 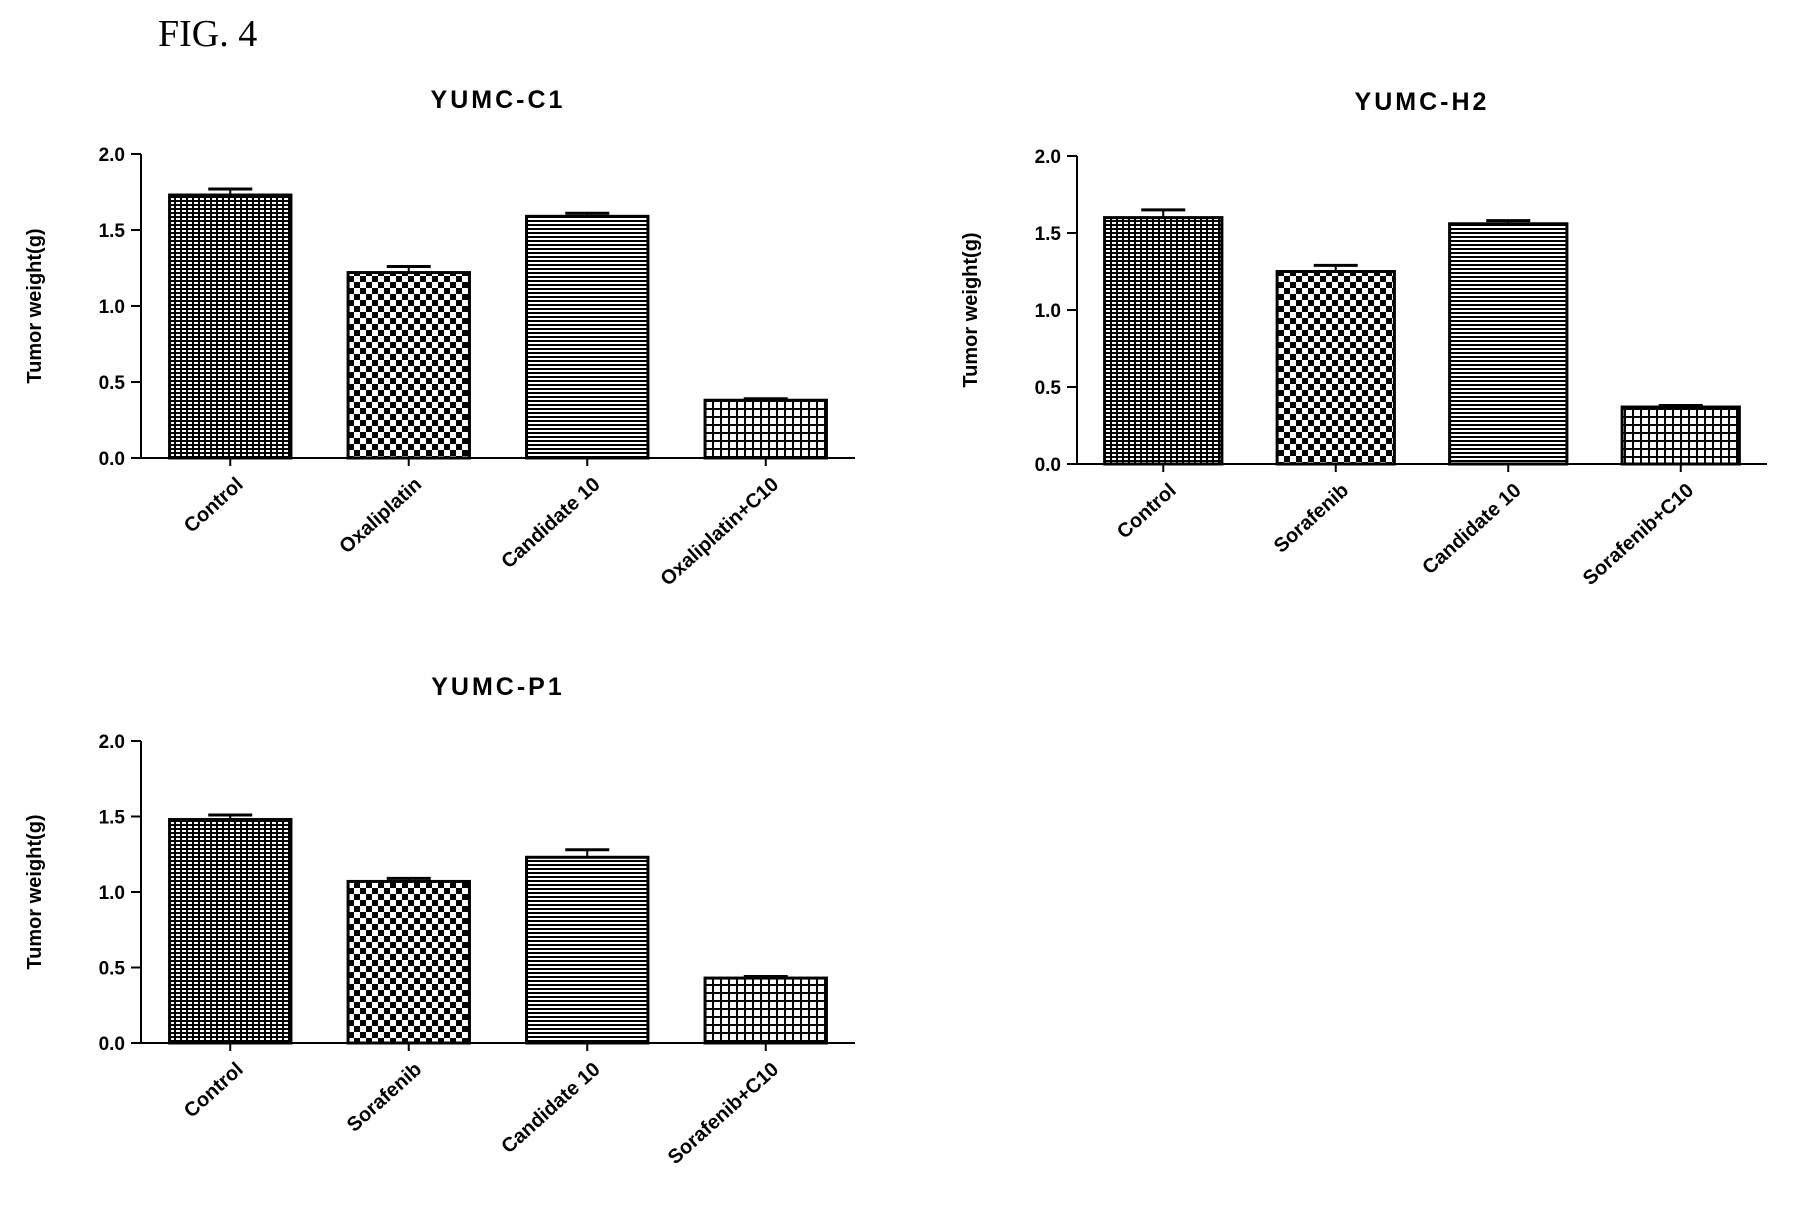 I want to click on chart-title: YUMC-P1, so click(x=498, y=687).